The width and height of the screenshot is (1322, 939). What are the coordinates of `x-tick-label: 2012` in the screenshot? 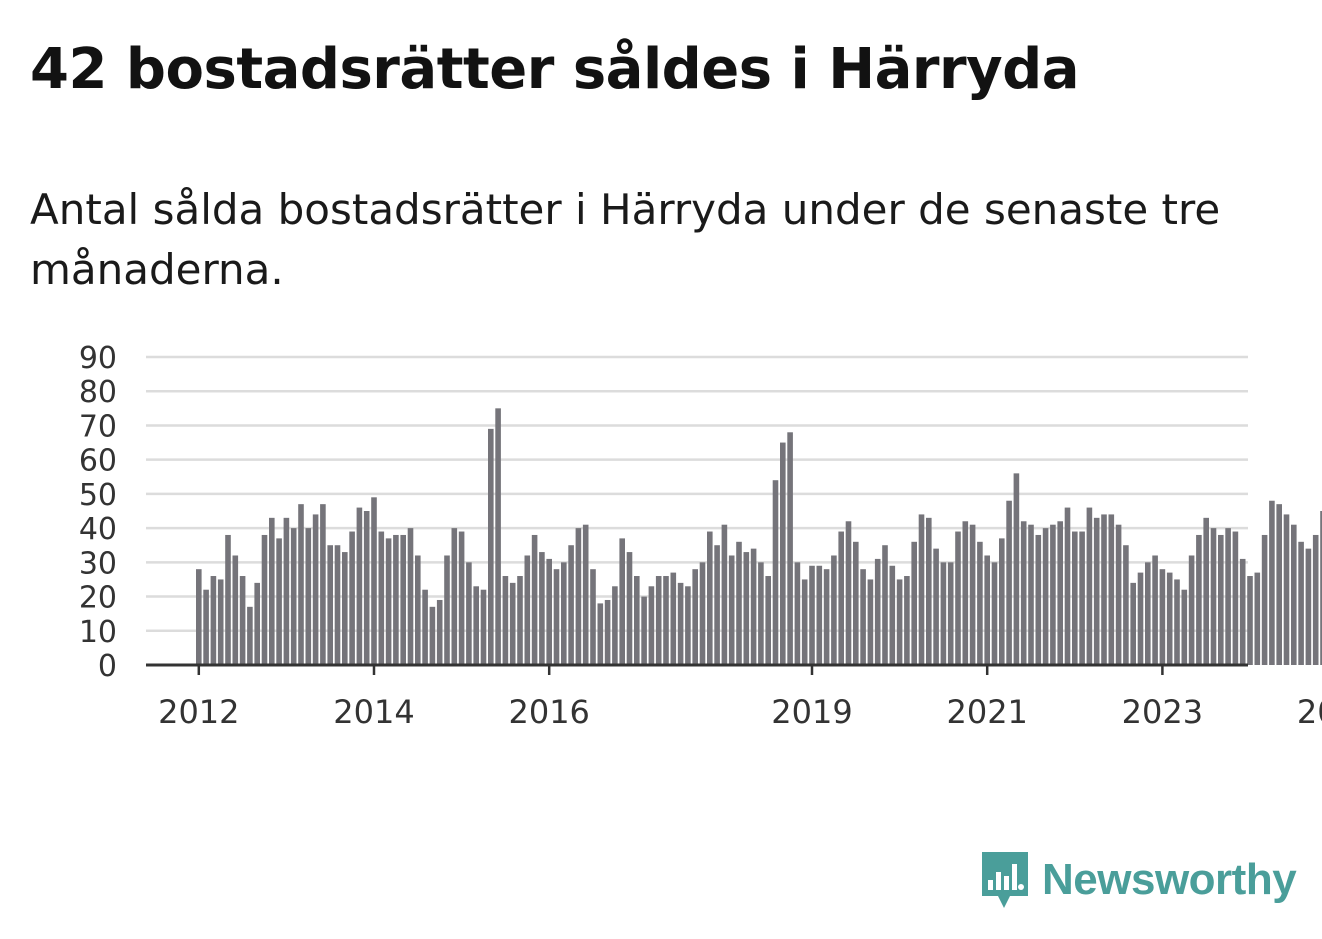 It's located at (198, 712).